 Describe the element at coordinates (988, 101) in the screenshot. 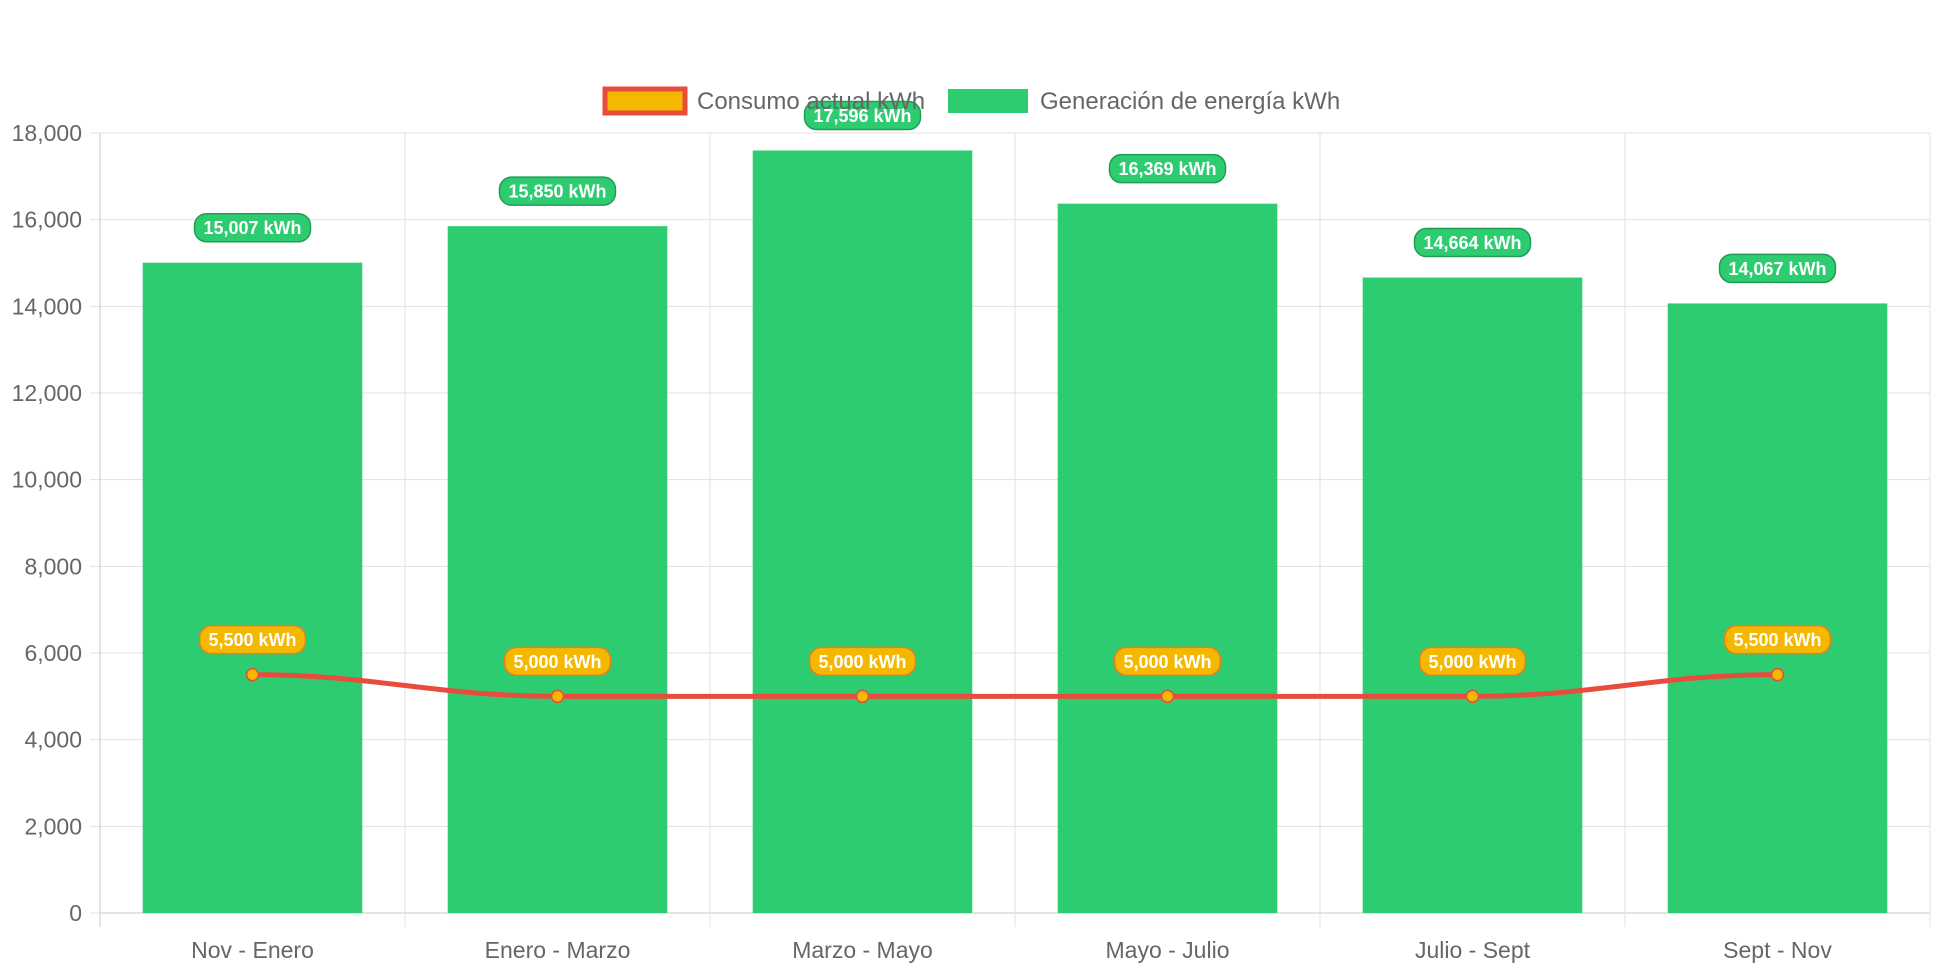

I see `legend-swatch-generacion` at that location.